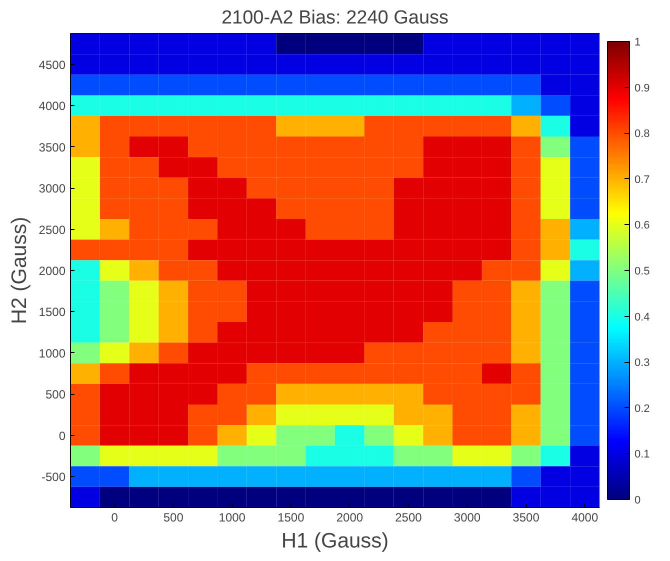 The width and height of the screenshot is (670, 561). I want to click on y-tick-label: 1000, so click(52, 353).